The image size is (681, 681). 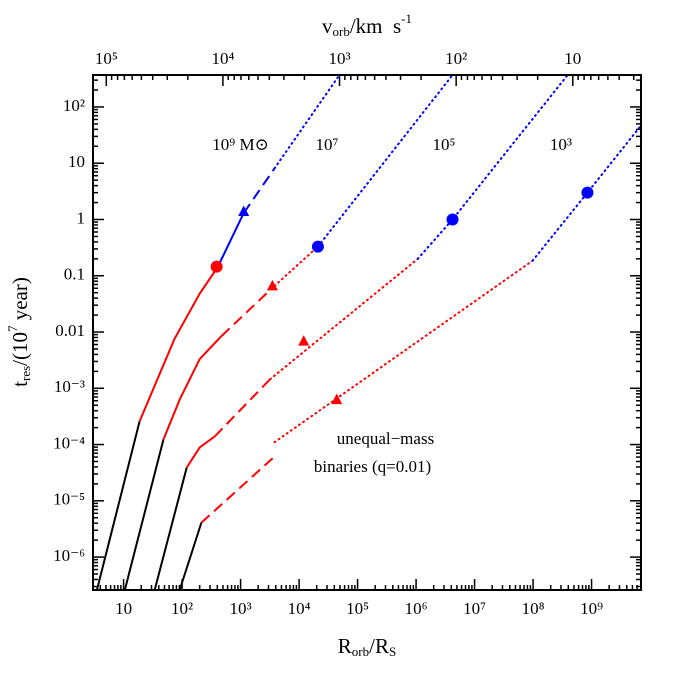 What do you see at coordinates (456, 58) in the screenshot?
I see `x2-tick-label: 10²` at bounding box center [456, 58].